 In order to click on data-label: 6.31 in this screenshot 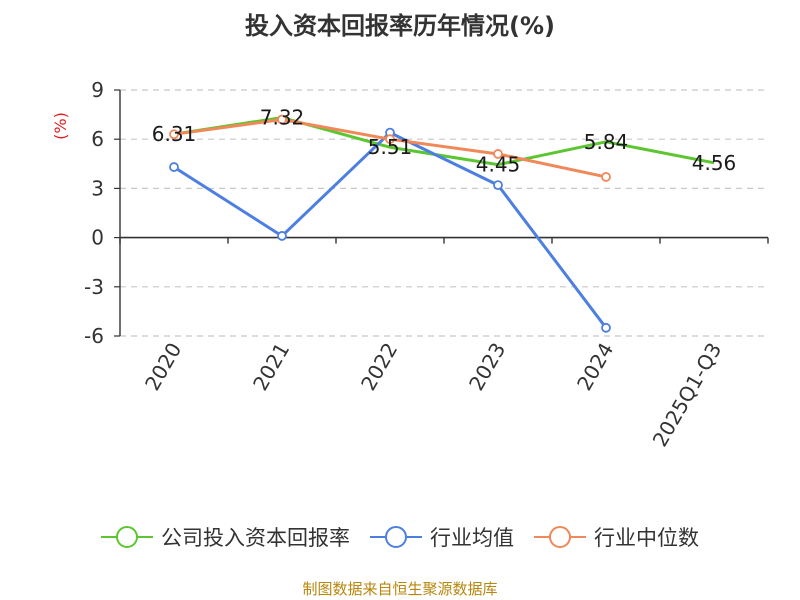, I will do `click(174, 134)`.